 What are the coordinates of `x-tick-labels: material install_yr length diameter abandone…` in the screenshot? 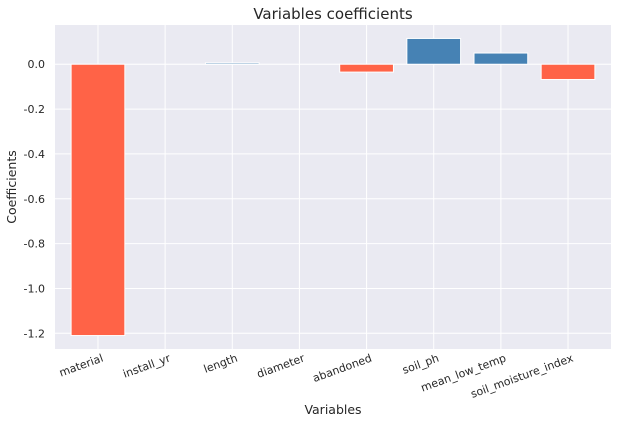 It's located at (316, 375).